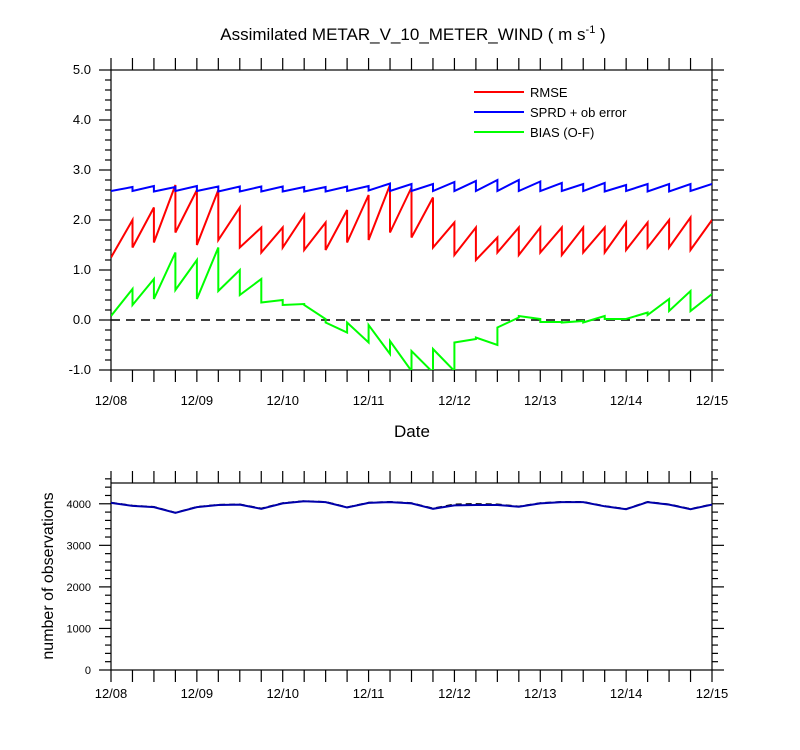 This screenshot has width=800, height=750. I want to click on bottom-x-tick-label: 12/10, so click(282, 693).